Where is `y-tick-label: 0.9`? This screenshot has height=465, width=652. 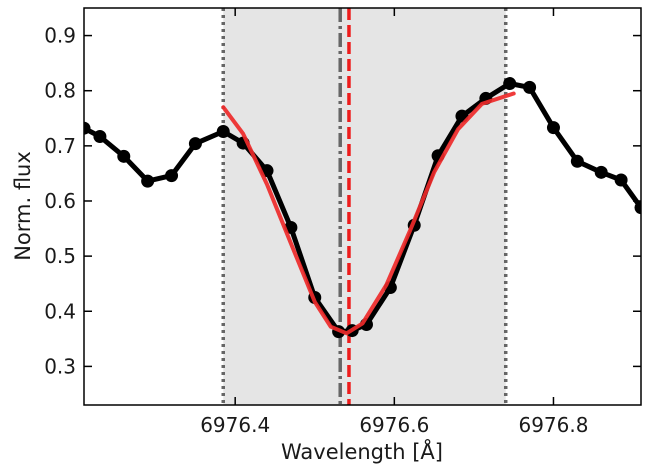 y-tick-label: 0.9 is located at coordinates (60, 36).